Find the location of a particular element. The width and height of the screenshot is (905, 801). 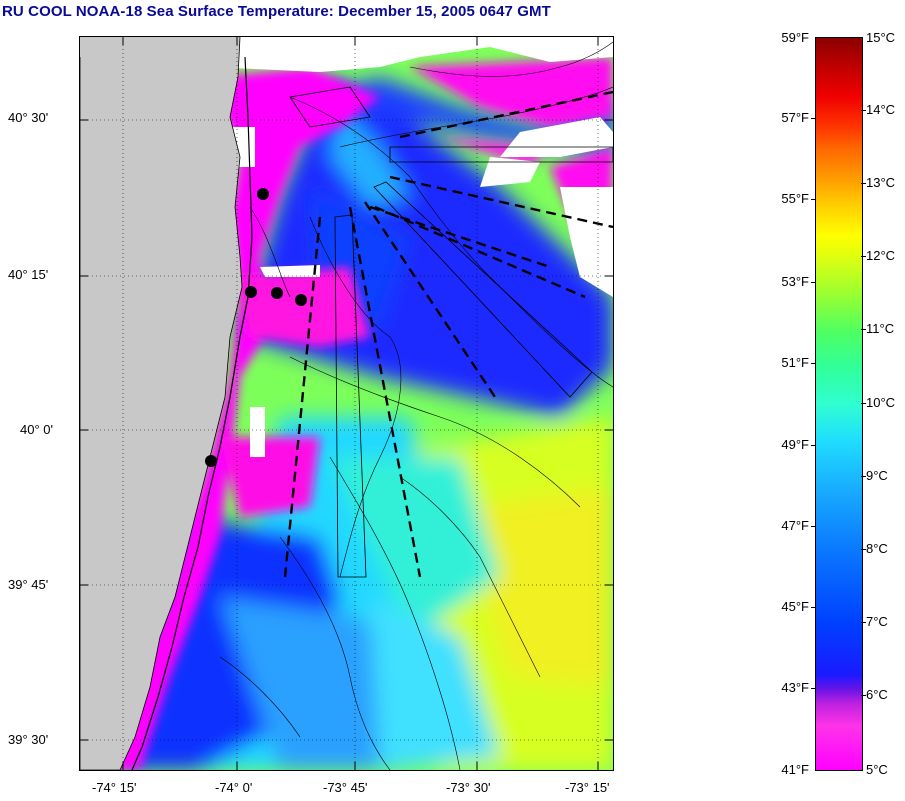

coastline is located at coordinates (192, 413).